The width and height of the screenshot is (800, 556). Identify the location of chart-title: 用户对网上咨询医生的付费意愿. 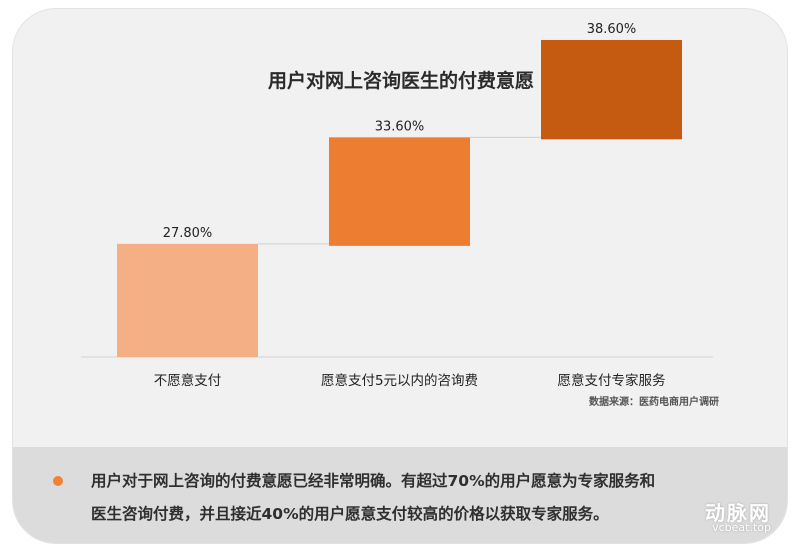
(401, 80).